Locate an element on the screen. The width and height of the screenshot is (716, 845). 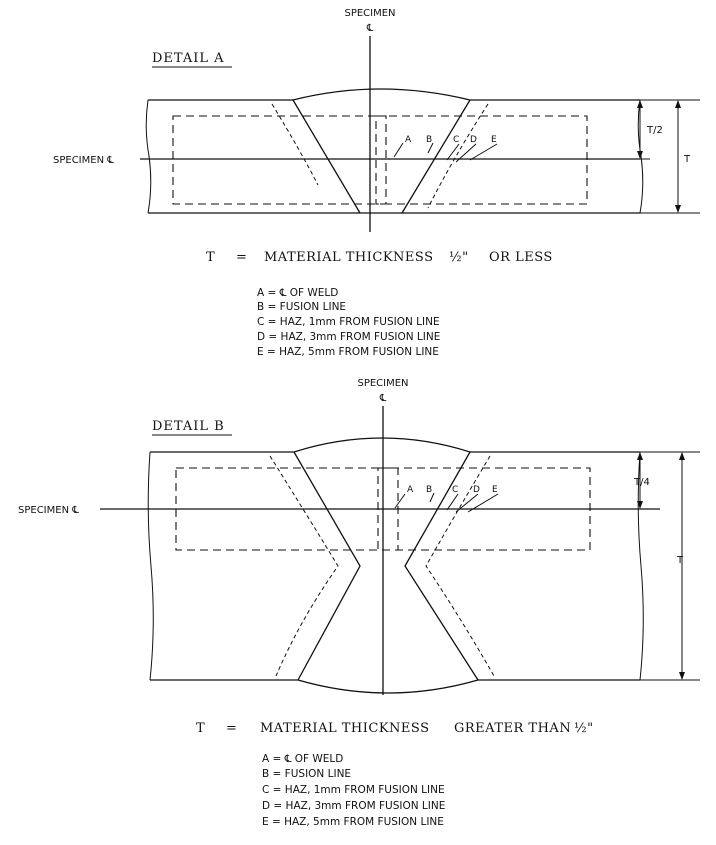
detail-b-leader-e is located at coordinates (483, 503).